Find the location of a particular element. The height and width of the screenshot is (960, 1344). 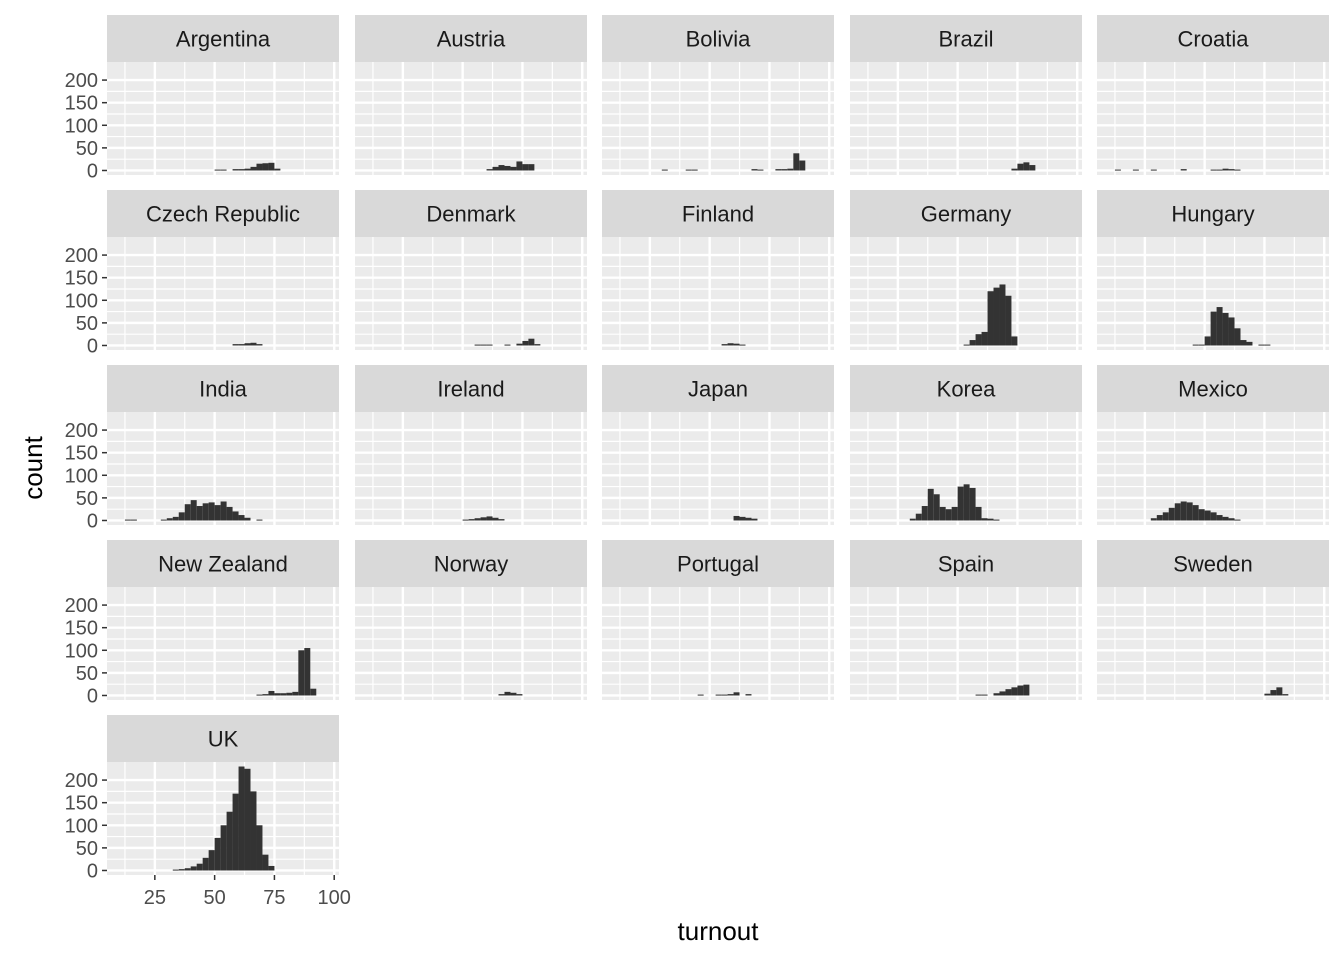

facet-strip-label: Mexico is located at coordinates (1213, 389).